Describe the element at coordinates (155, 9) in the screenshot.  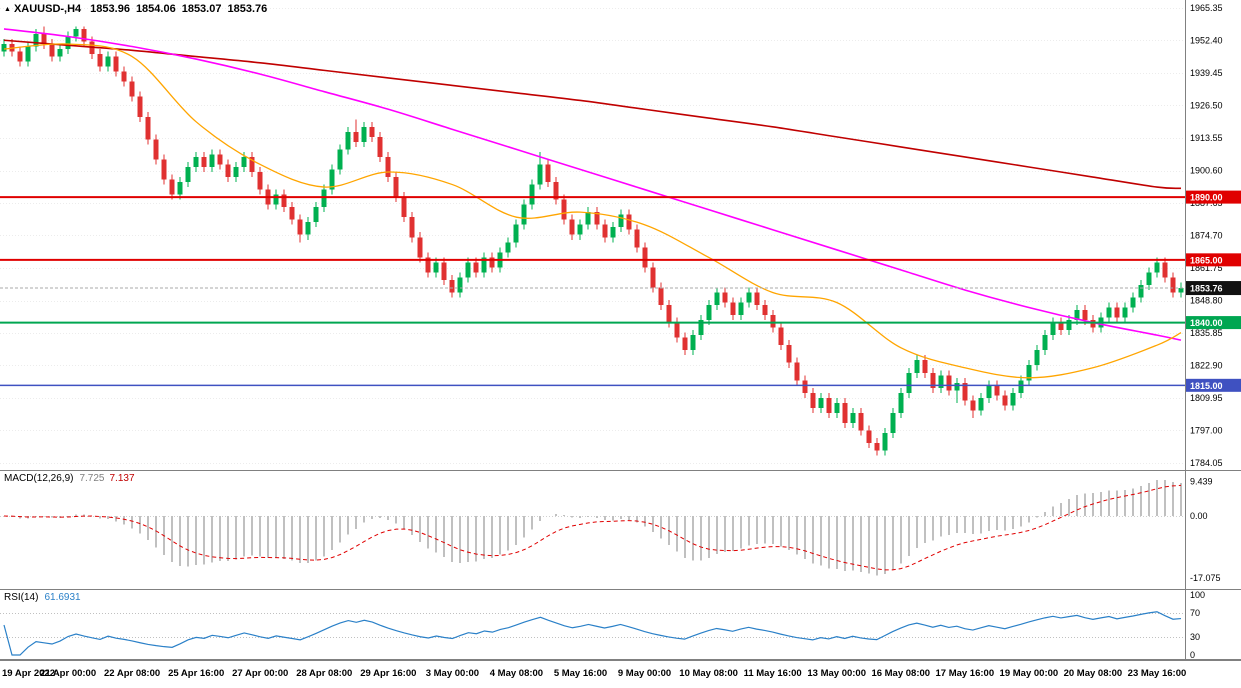
I see `ohlc-high: 1854.06` at that location.